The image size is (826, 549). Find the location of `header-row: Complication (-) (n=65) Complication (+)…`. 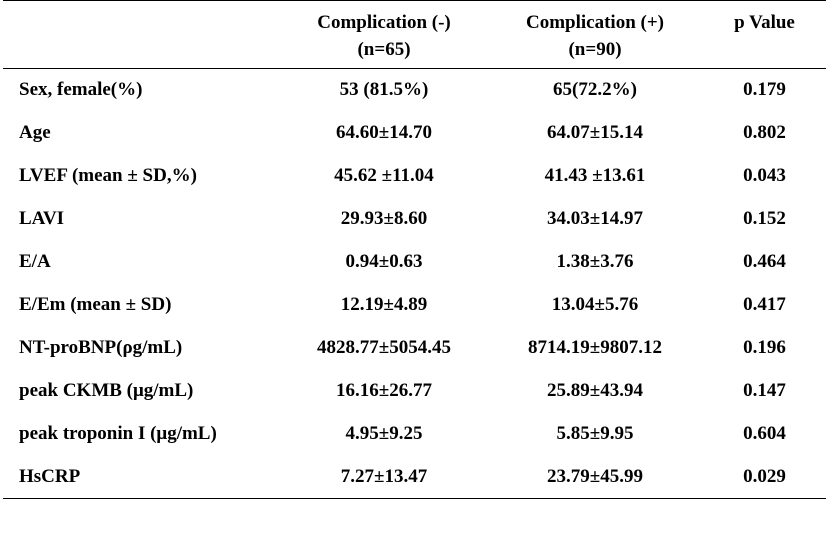

header-row: Complication (-) (n=65) Complication (+)… is located at coordinates (414, 34).